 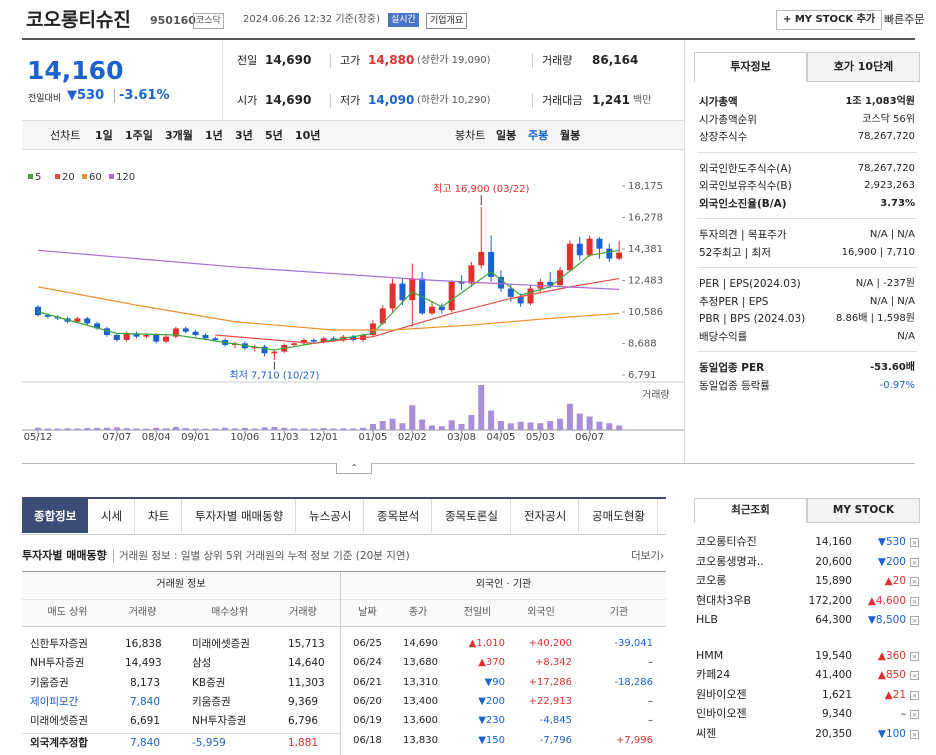 What do you see at coordinates (372, 437) in the screenshot?
I see `x-tick-label: 01/05` at bounding box center [372, 437].